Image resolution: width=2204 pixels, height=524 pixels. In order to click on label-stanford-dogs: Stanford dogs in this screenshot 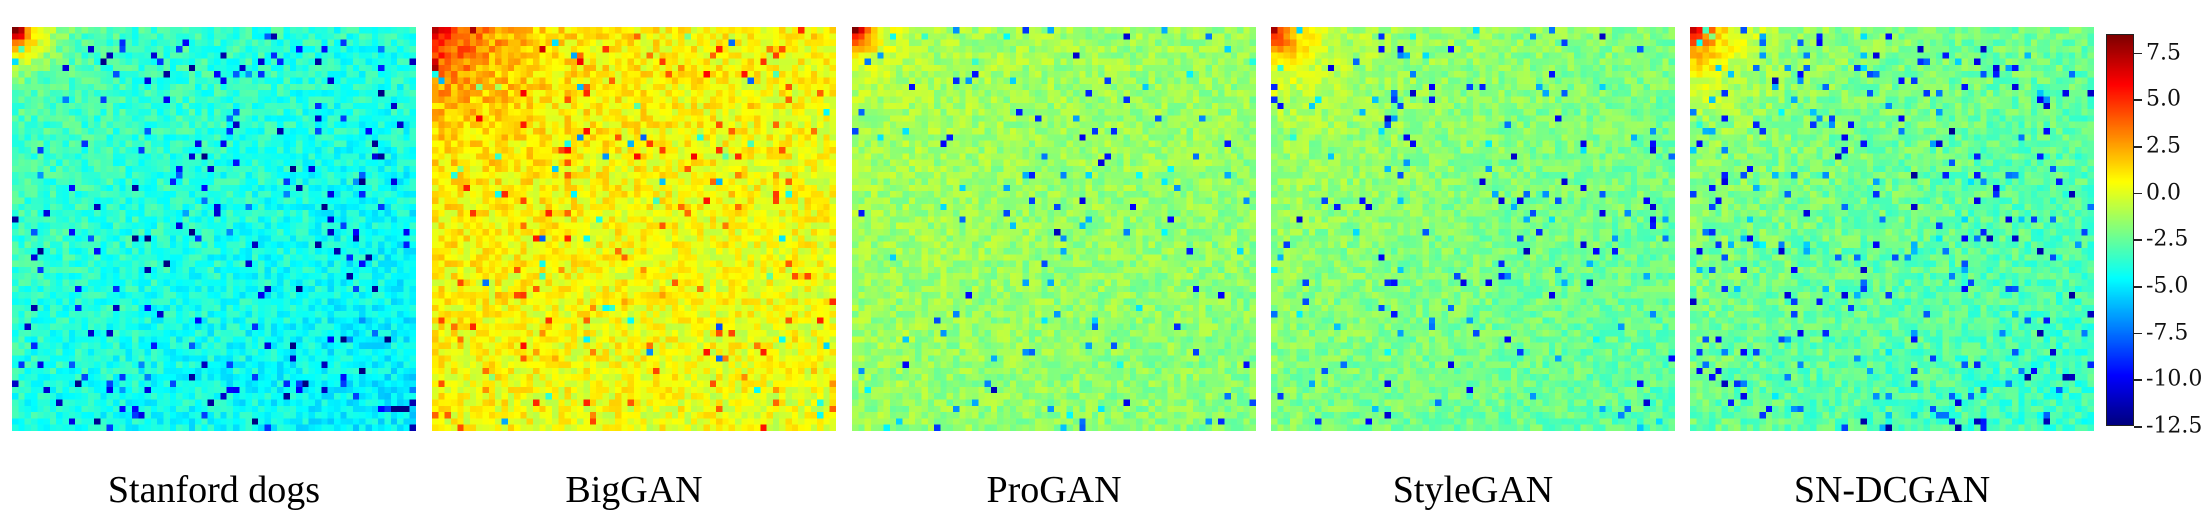, I will do `click(214, 490)`.